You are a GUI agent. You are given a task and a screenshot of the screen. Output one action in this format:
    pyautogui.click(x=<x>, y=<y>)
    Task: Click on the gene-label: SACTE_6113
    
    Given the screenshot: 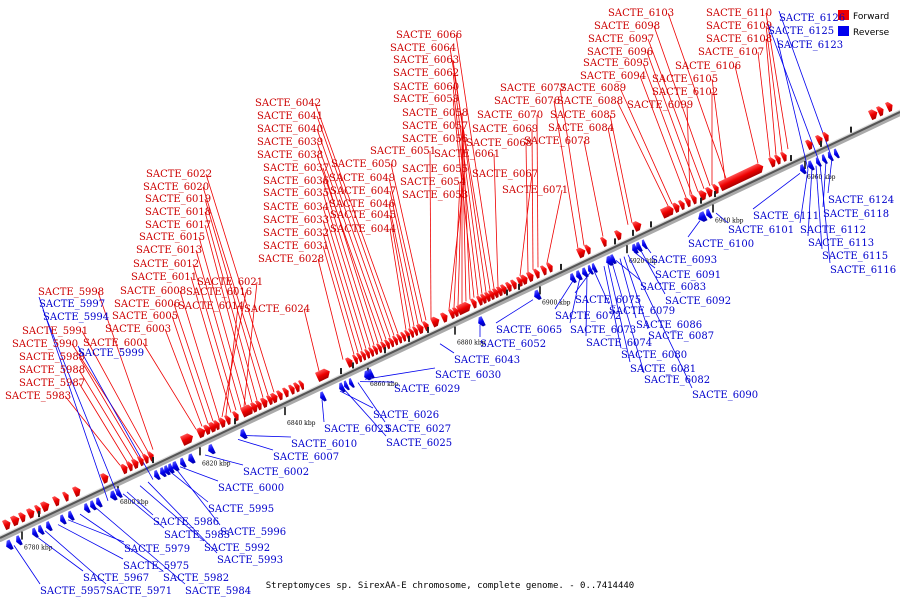 What is the action you would take?
    pyautogui.click(x=841, y=243)
    